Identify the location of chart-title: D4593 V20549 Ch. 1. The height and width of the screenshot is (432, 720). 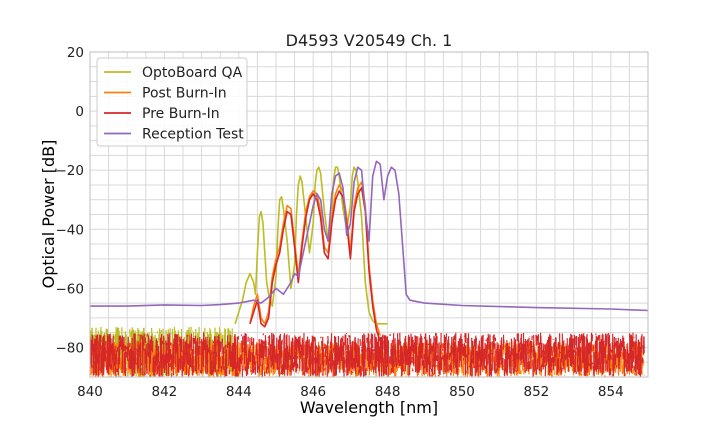
(369, 40).